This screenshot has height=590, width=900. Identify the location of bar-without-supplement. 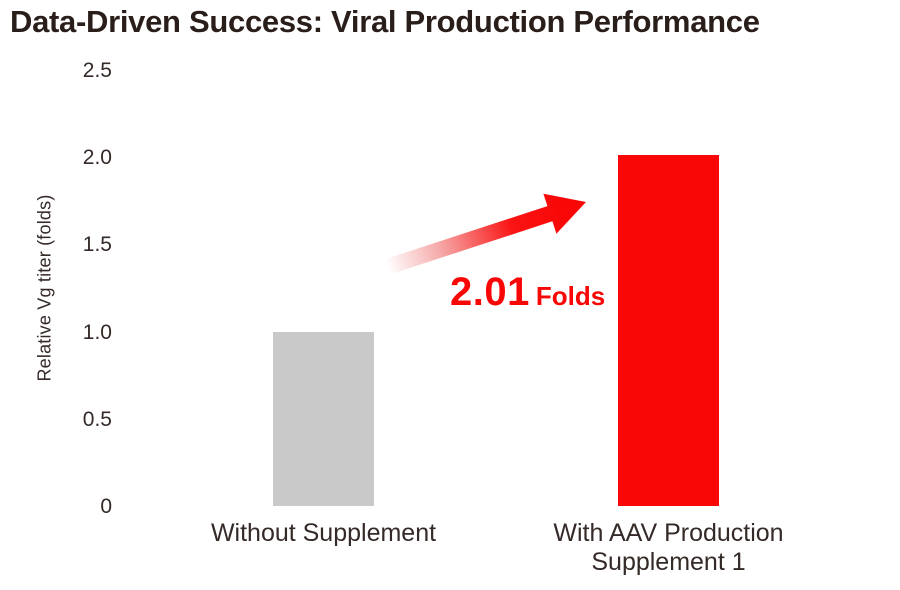
(323, 418).